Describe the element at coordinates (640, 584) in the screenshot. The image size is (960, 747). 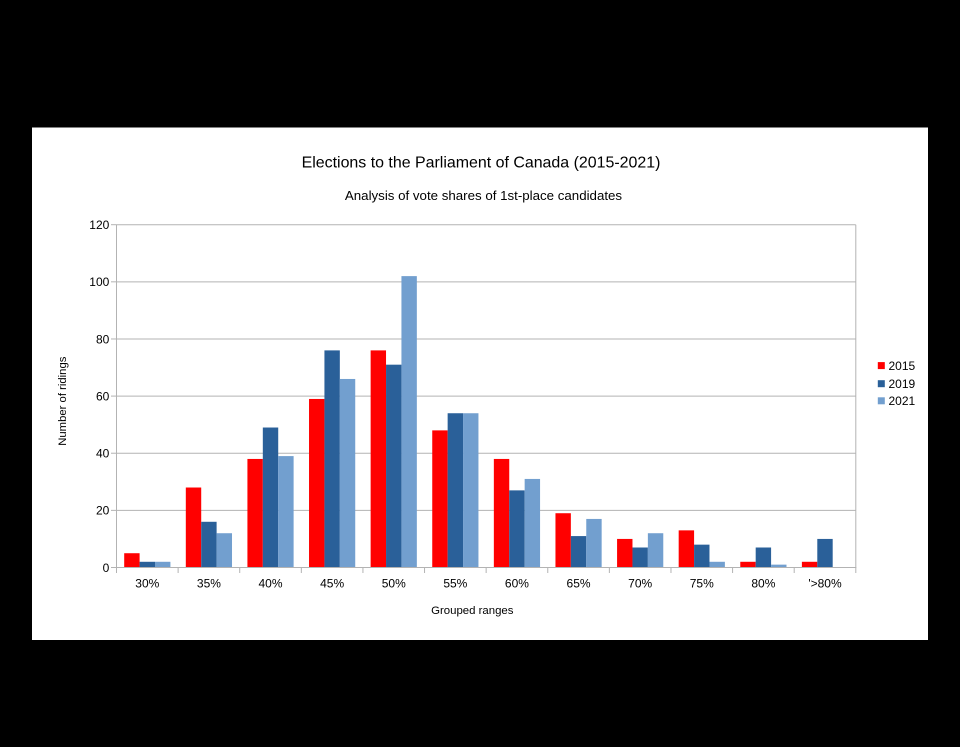
I see `svg-text: 70%` at that location.